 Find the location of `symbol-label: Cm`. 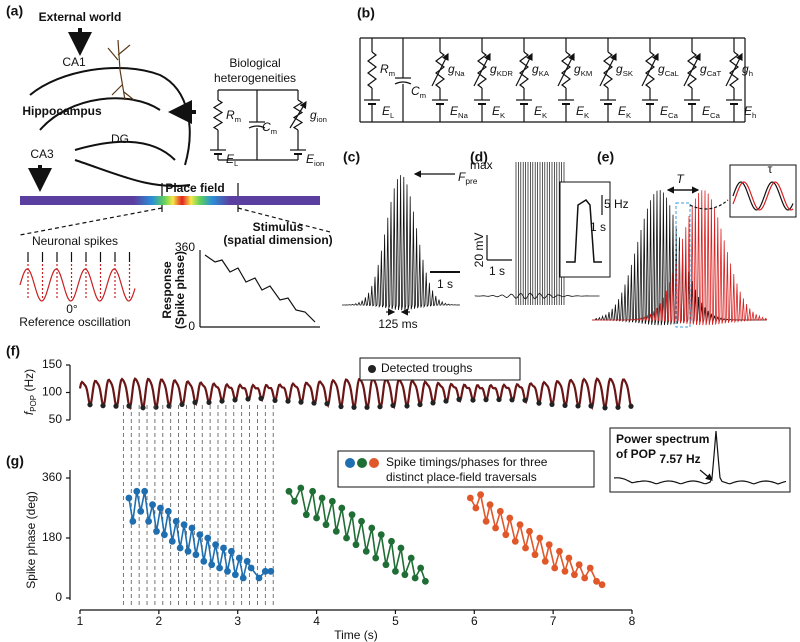

symbol-label: Cm is located at coordinates (269, 128).